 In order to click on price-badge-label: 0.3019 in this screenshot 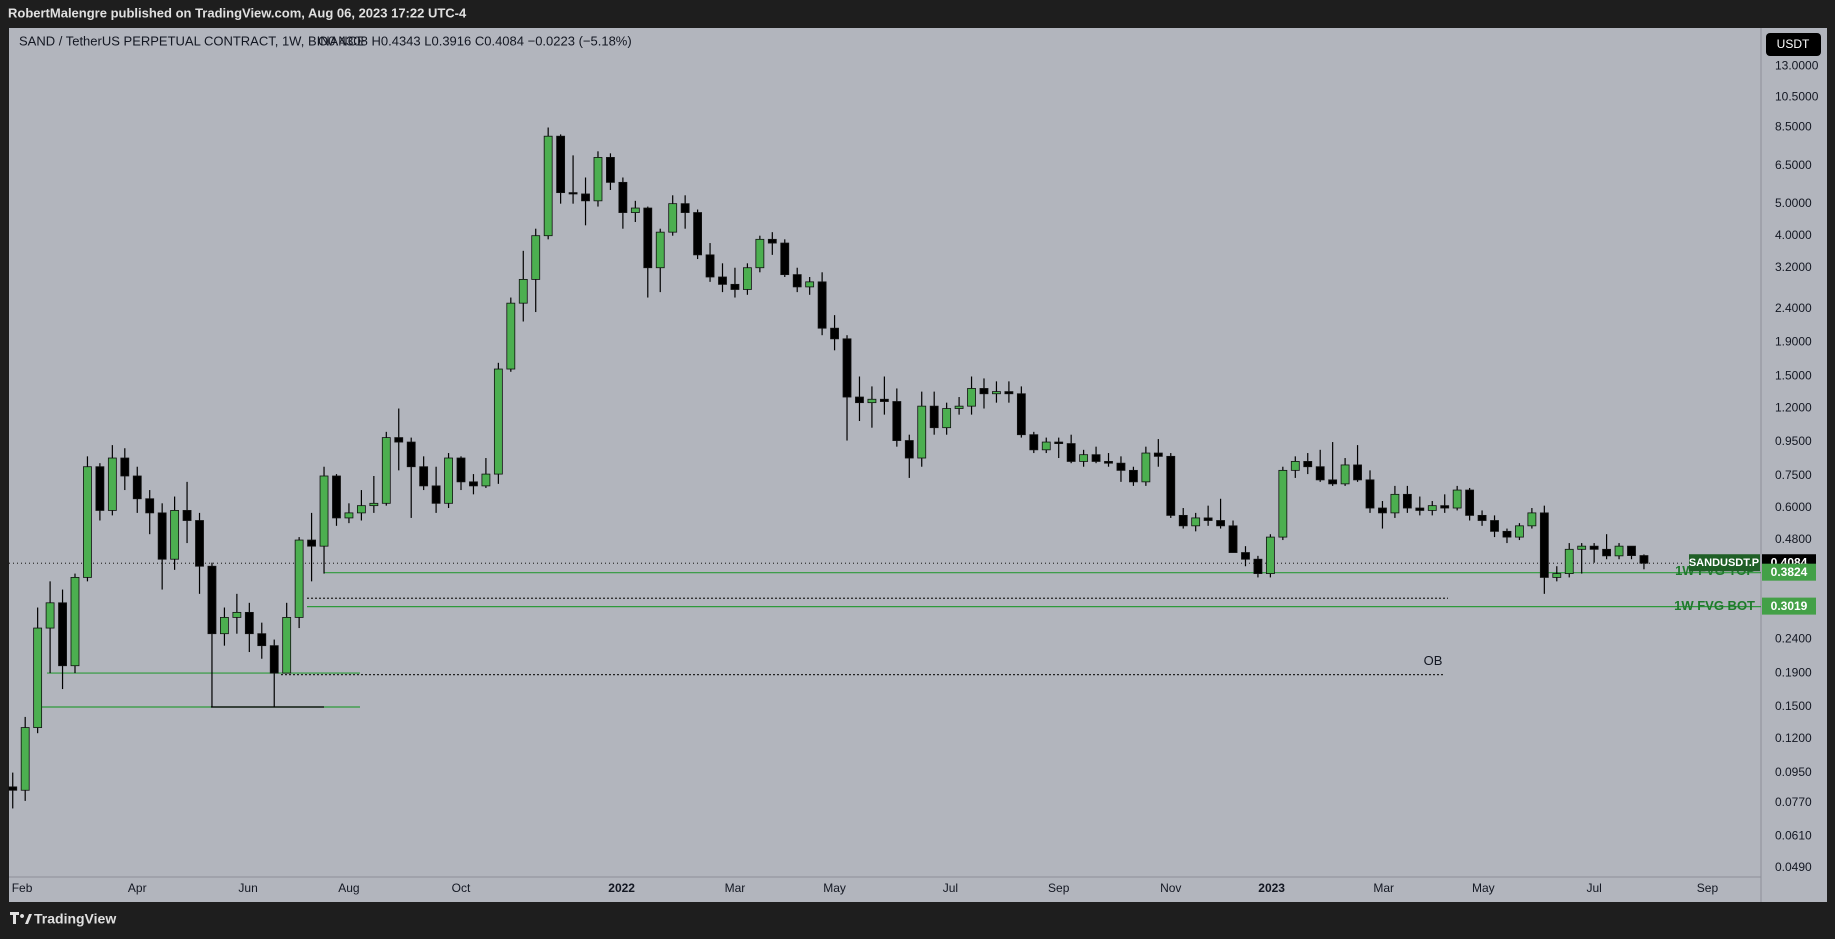, I will do `click(1789, 606)`.